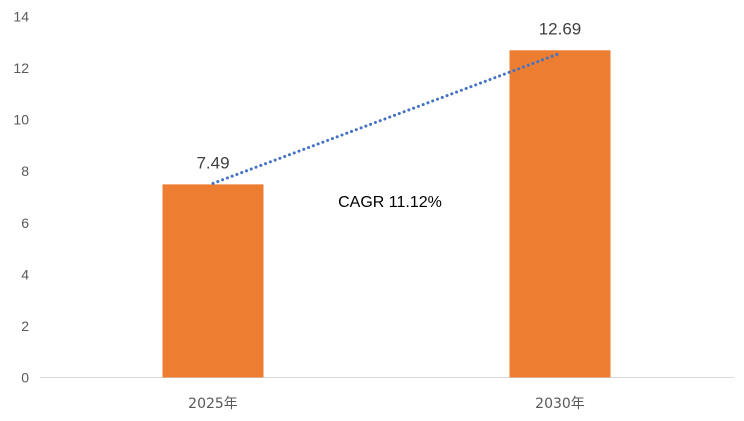 The image size is (744, 421). What do you see at coordinates (25, 378) in the screenshot?
I see `y-tick-label: 0` at bounding box center [25, 378].